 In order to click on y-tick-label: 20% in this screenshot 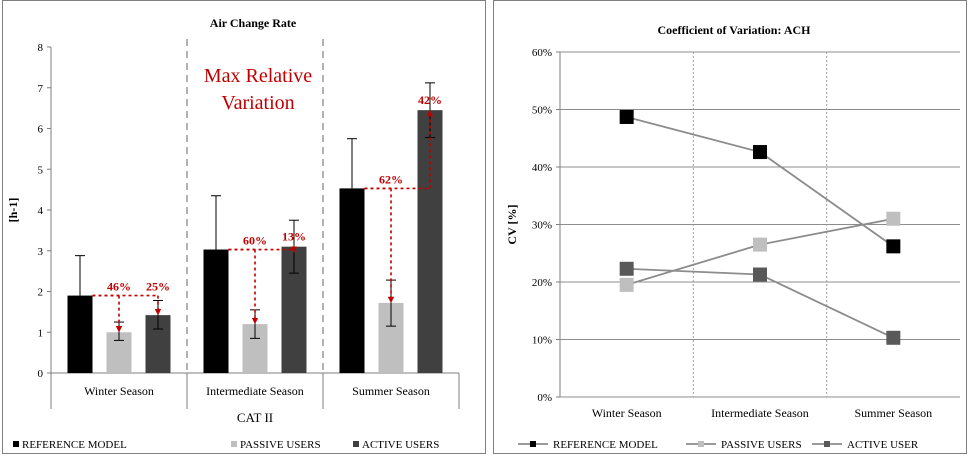, I will do `click(542, 283)`.